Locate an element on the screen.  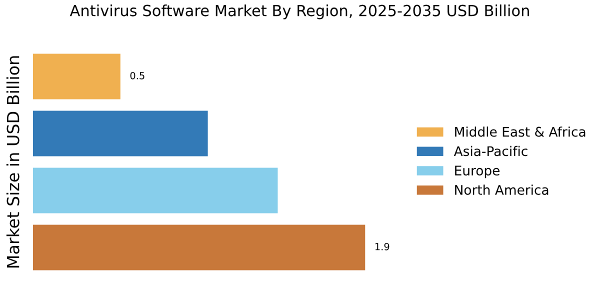
y-axis-title: Market Size in USD Billion is located at coordinates (13, 162).